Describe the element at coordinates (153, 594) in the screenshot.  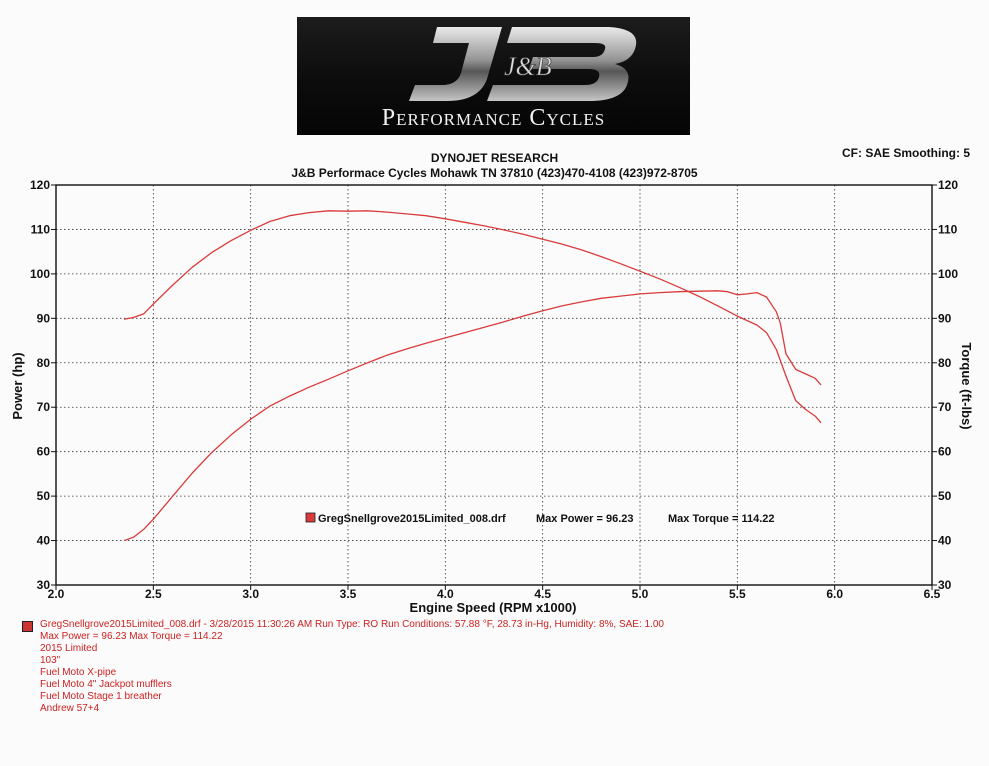
I see `x-tick-label: 2.5` at that location.